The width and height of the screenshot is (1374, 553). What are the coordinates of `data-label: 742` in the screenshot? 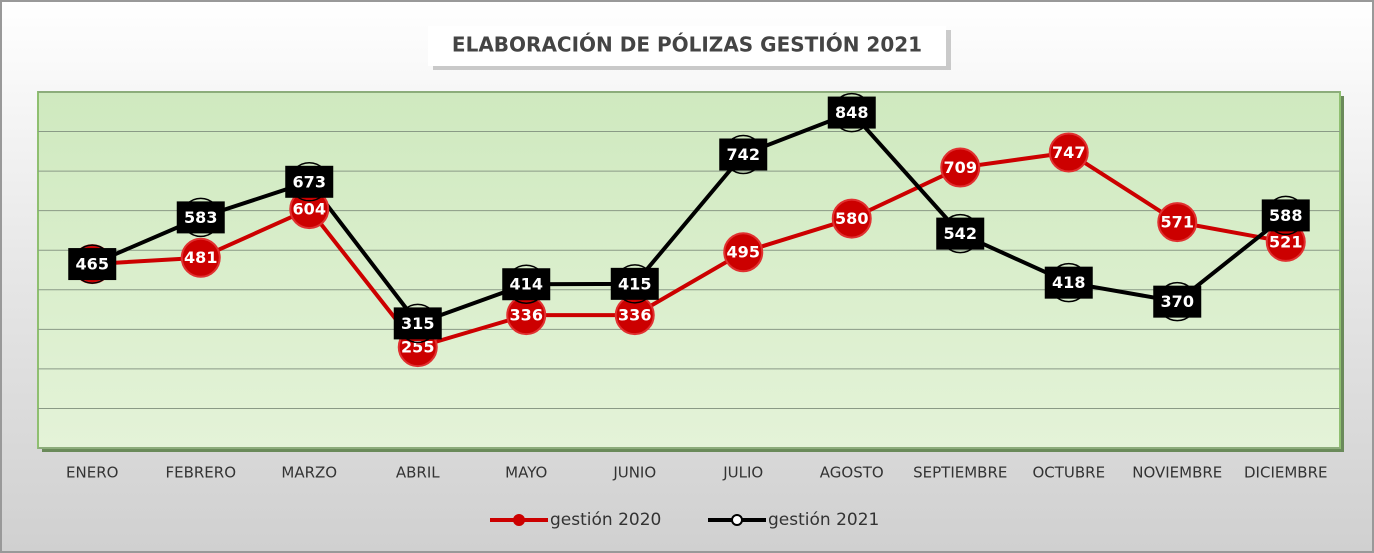 It's located at (743, 154).